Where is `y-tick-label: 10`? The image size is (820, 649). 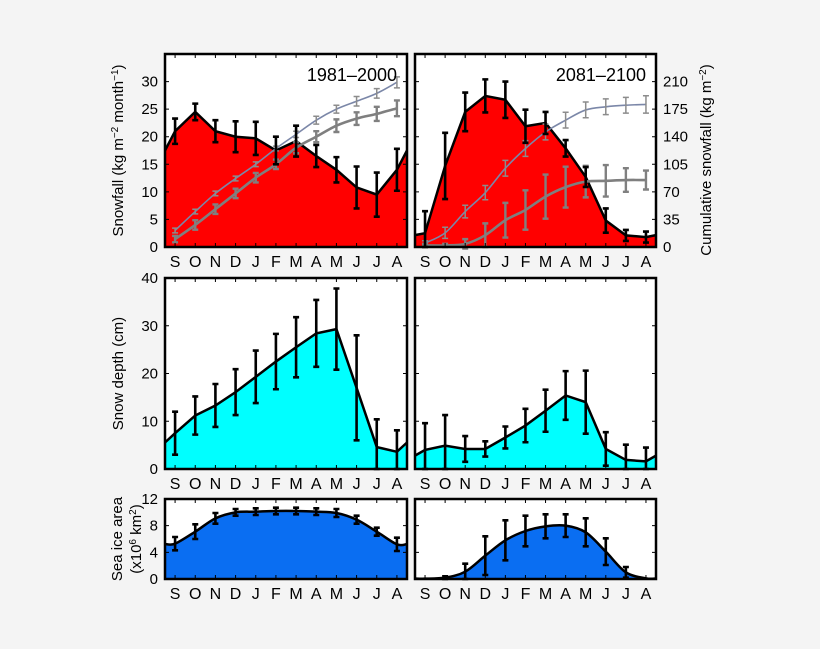
y-tick-label: 10 is located at coordinates (149, 192).